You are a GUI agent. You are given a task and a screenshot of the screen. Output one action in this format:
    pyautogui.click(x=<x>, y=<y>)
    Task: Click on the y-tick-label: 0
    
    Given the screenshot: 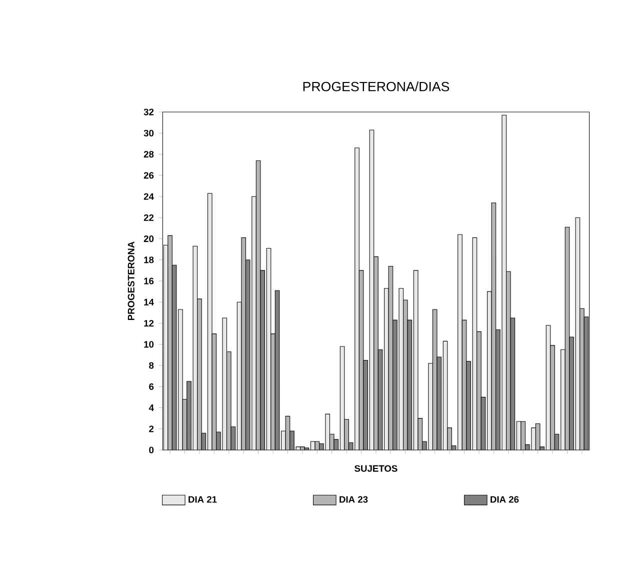 What is the action you would take?
    pyautogui.click(x=151, y=450)
    